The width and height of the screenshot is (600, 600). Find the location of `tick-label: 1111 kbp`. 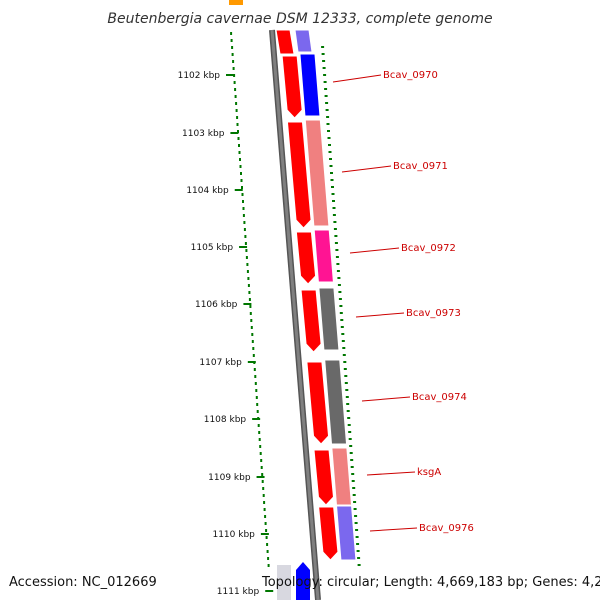

tick-label: 1111 kbp is located at coordinates (238, 592).